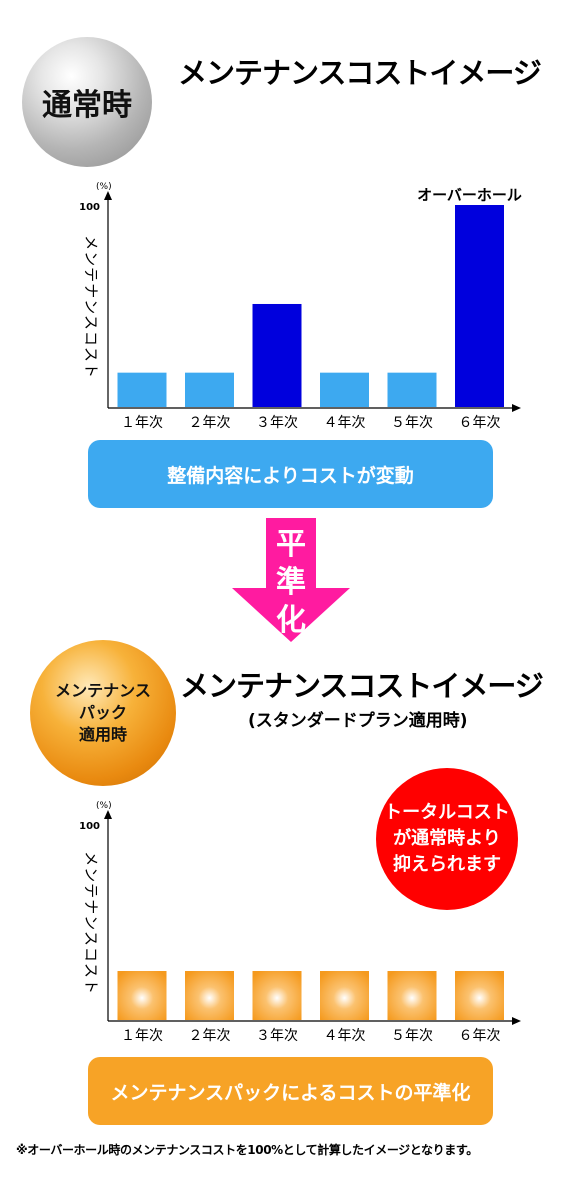 This screenshot has width=583, height=1190. I want to click on arrow-label: 平 準 化, so click(291, 583).